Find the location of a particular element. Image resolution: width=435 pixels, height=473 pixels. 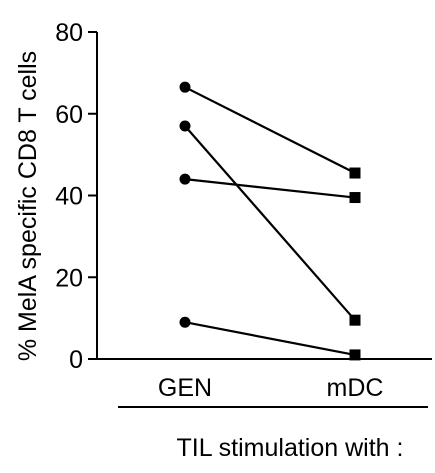

y-tick-label: 0 is located at coordinates (76, 360).